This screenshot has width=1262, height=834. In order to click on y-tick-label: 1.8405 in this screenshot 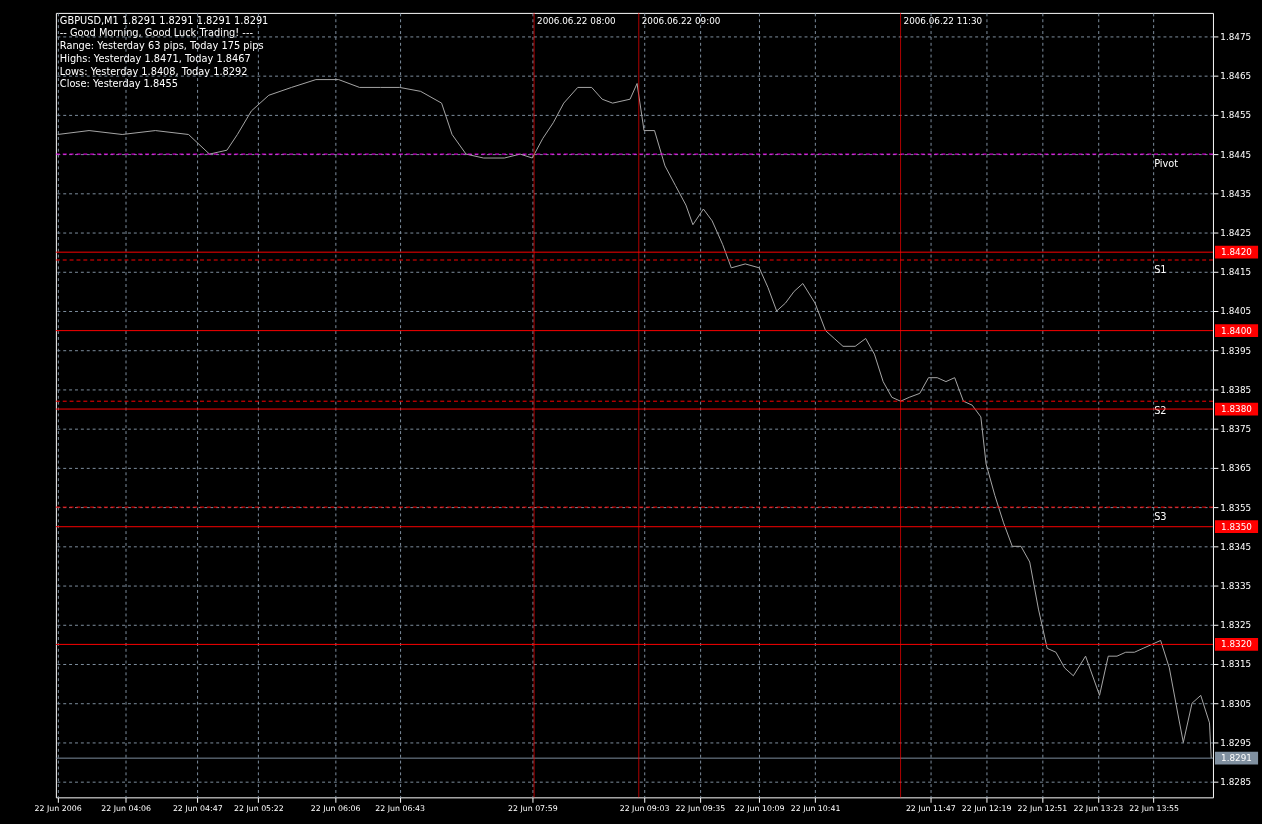, I will do `click(1236, 311)`.